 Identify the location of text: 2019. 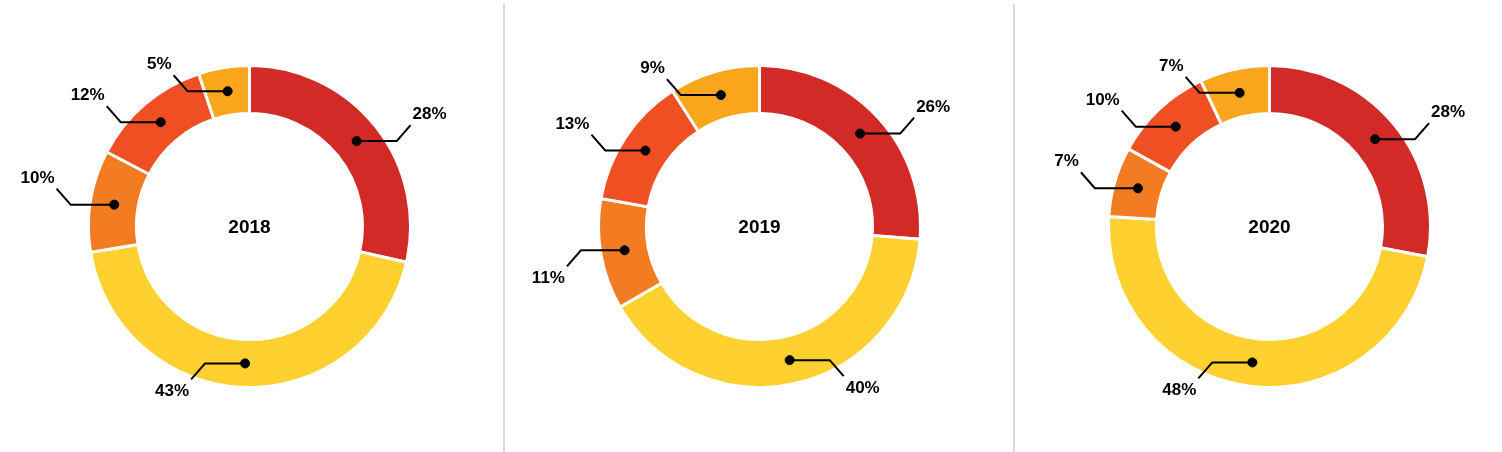
(759, 226).